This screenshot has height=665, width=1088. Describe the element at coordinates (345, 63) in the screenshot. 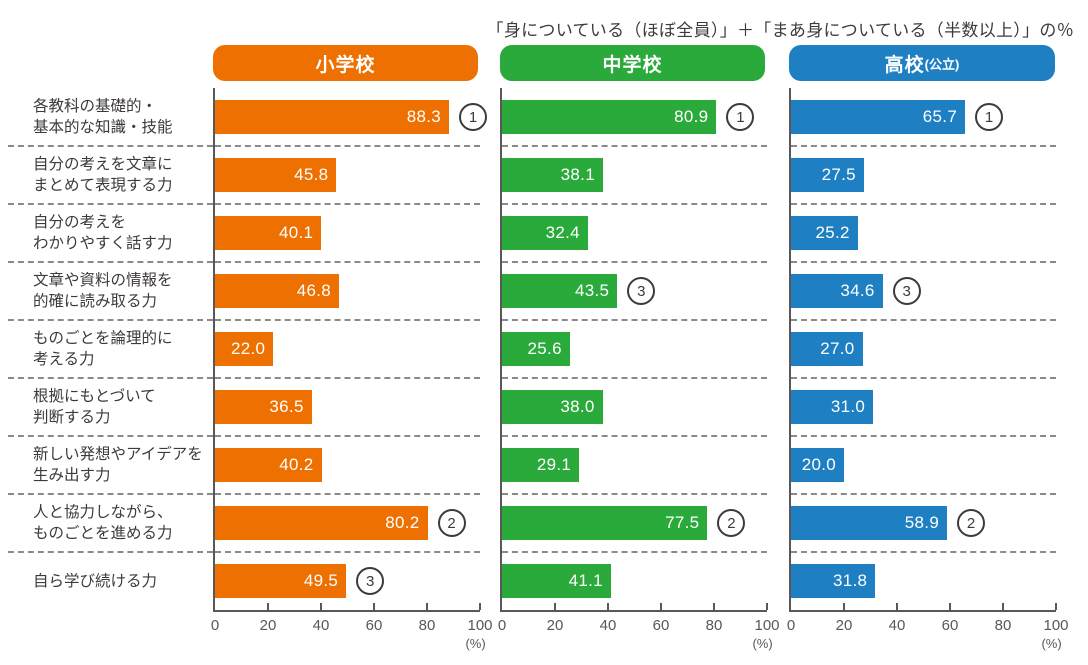

I see `legend-pill-elementary-school: 小学校` at that location.